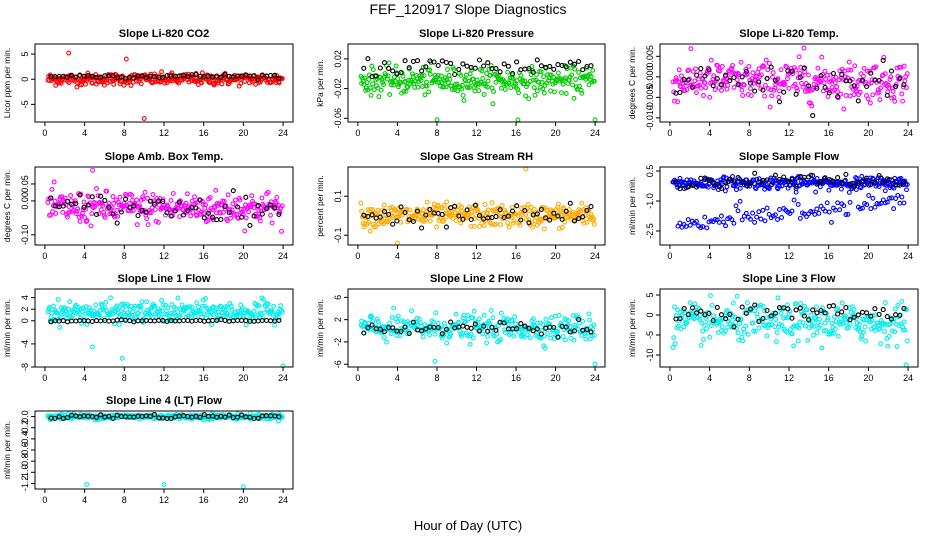  Describe the element at coordinates (25, 54) in the screenshot. I see `y-tick-label: 5` at that location.